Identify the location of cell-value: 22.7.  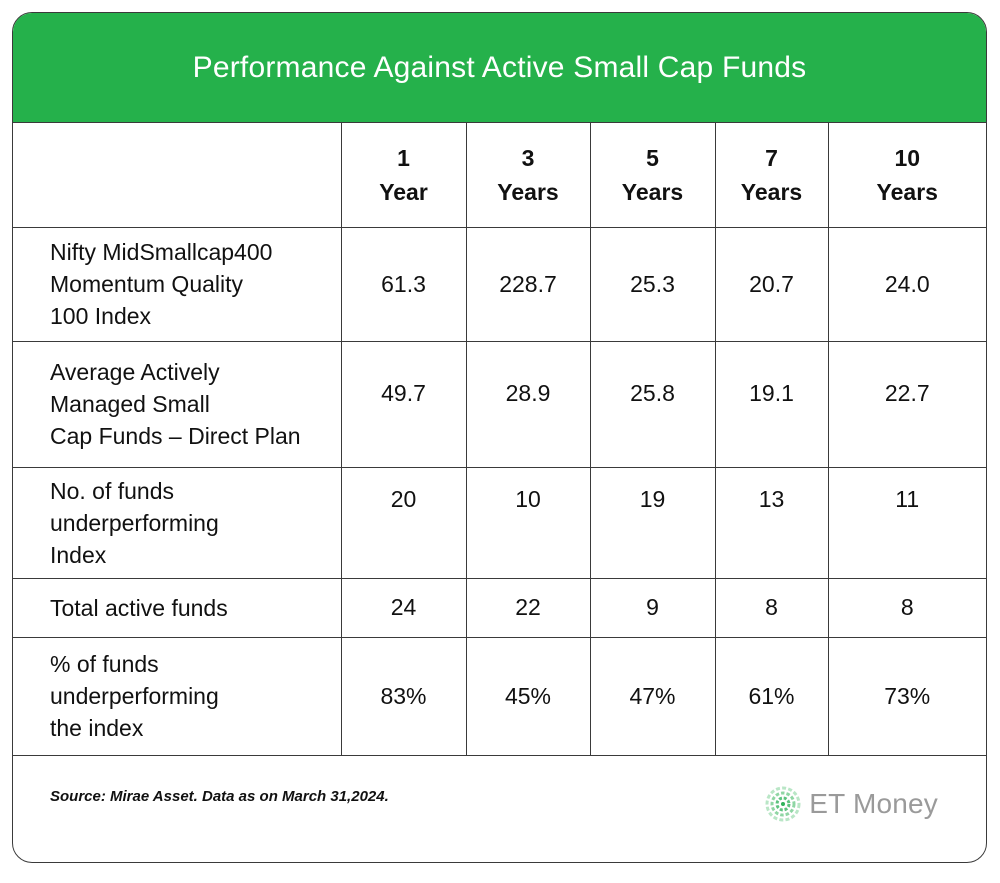
(906, 404).